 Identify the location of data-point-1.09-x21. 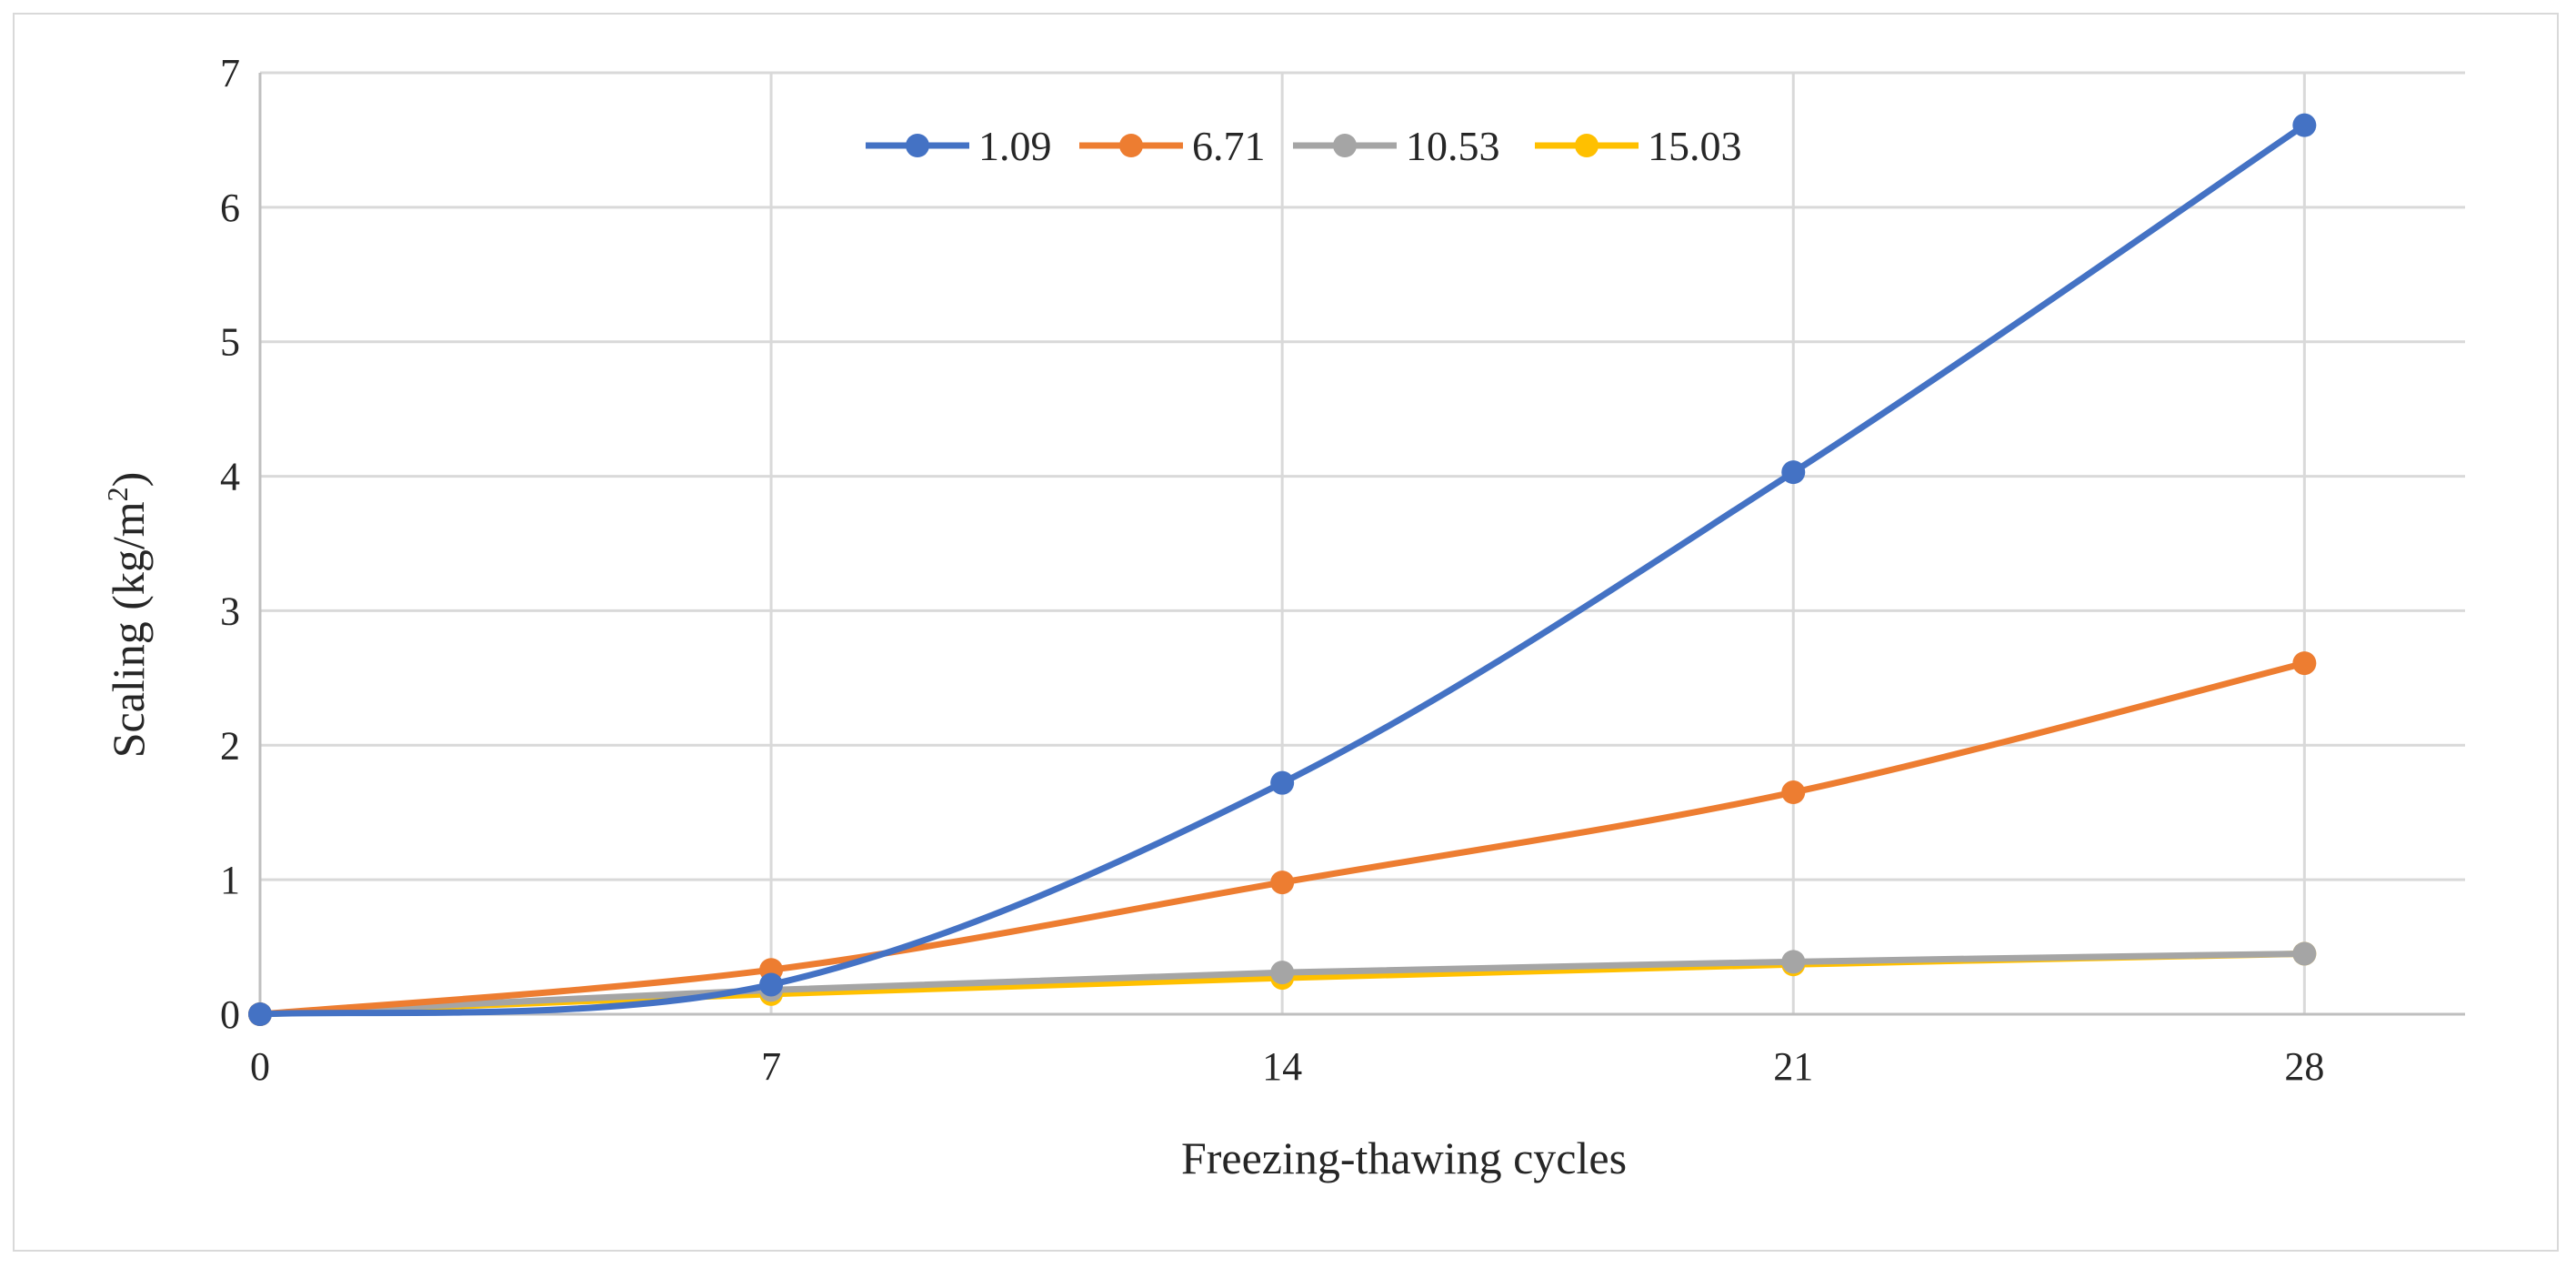
(1793, 473).